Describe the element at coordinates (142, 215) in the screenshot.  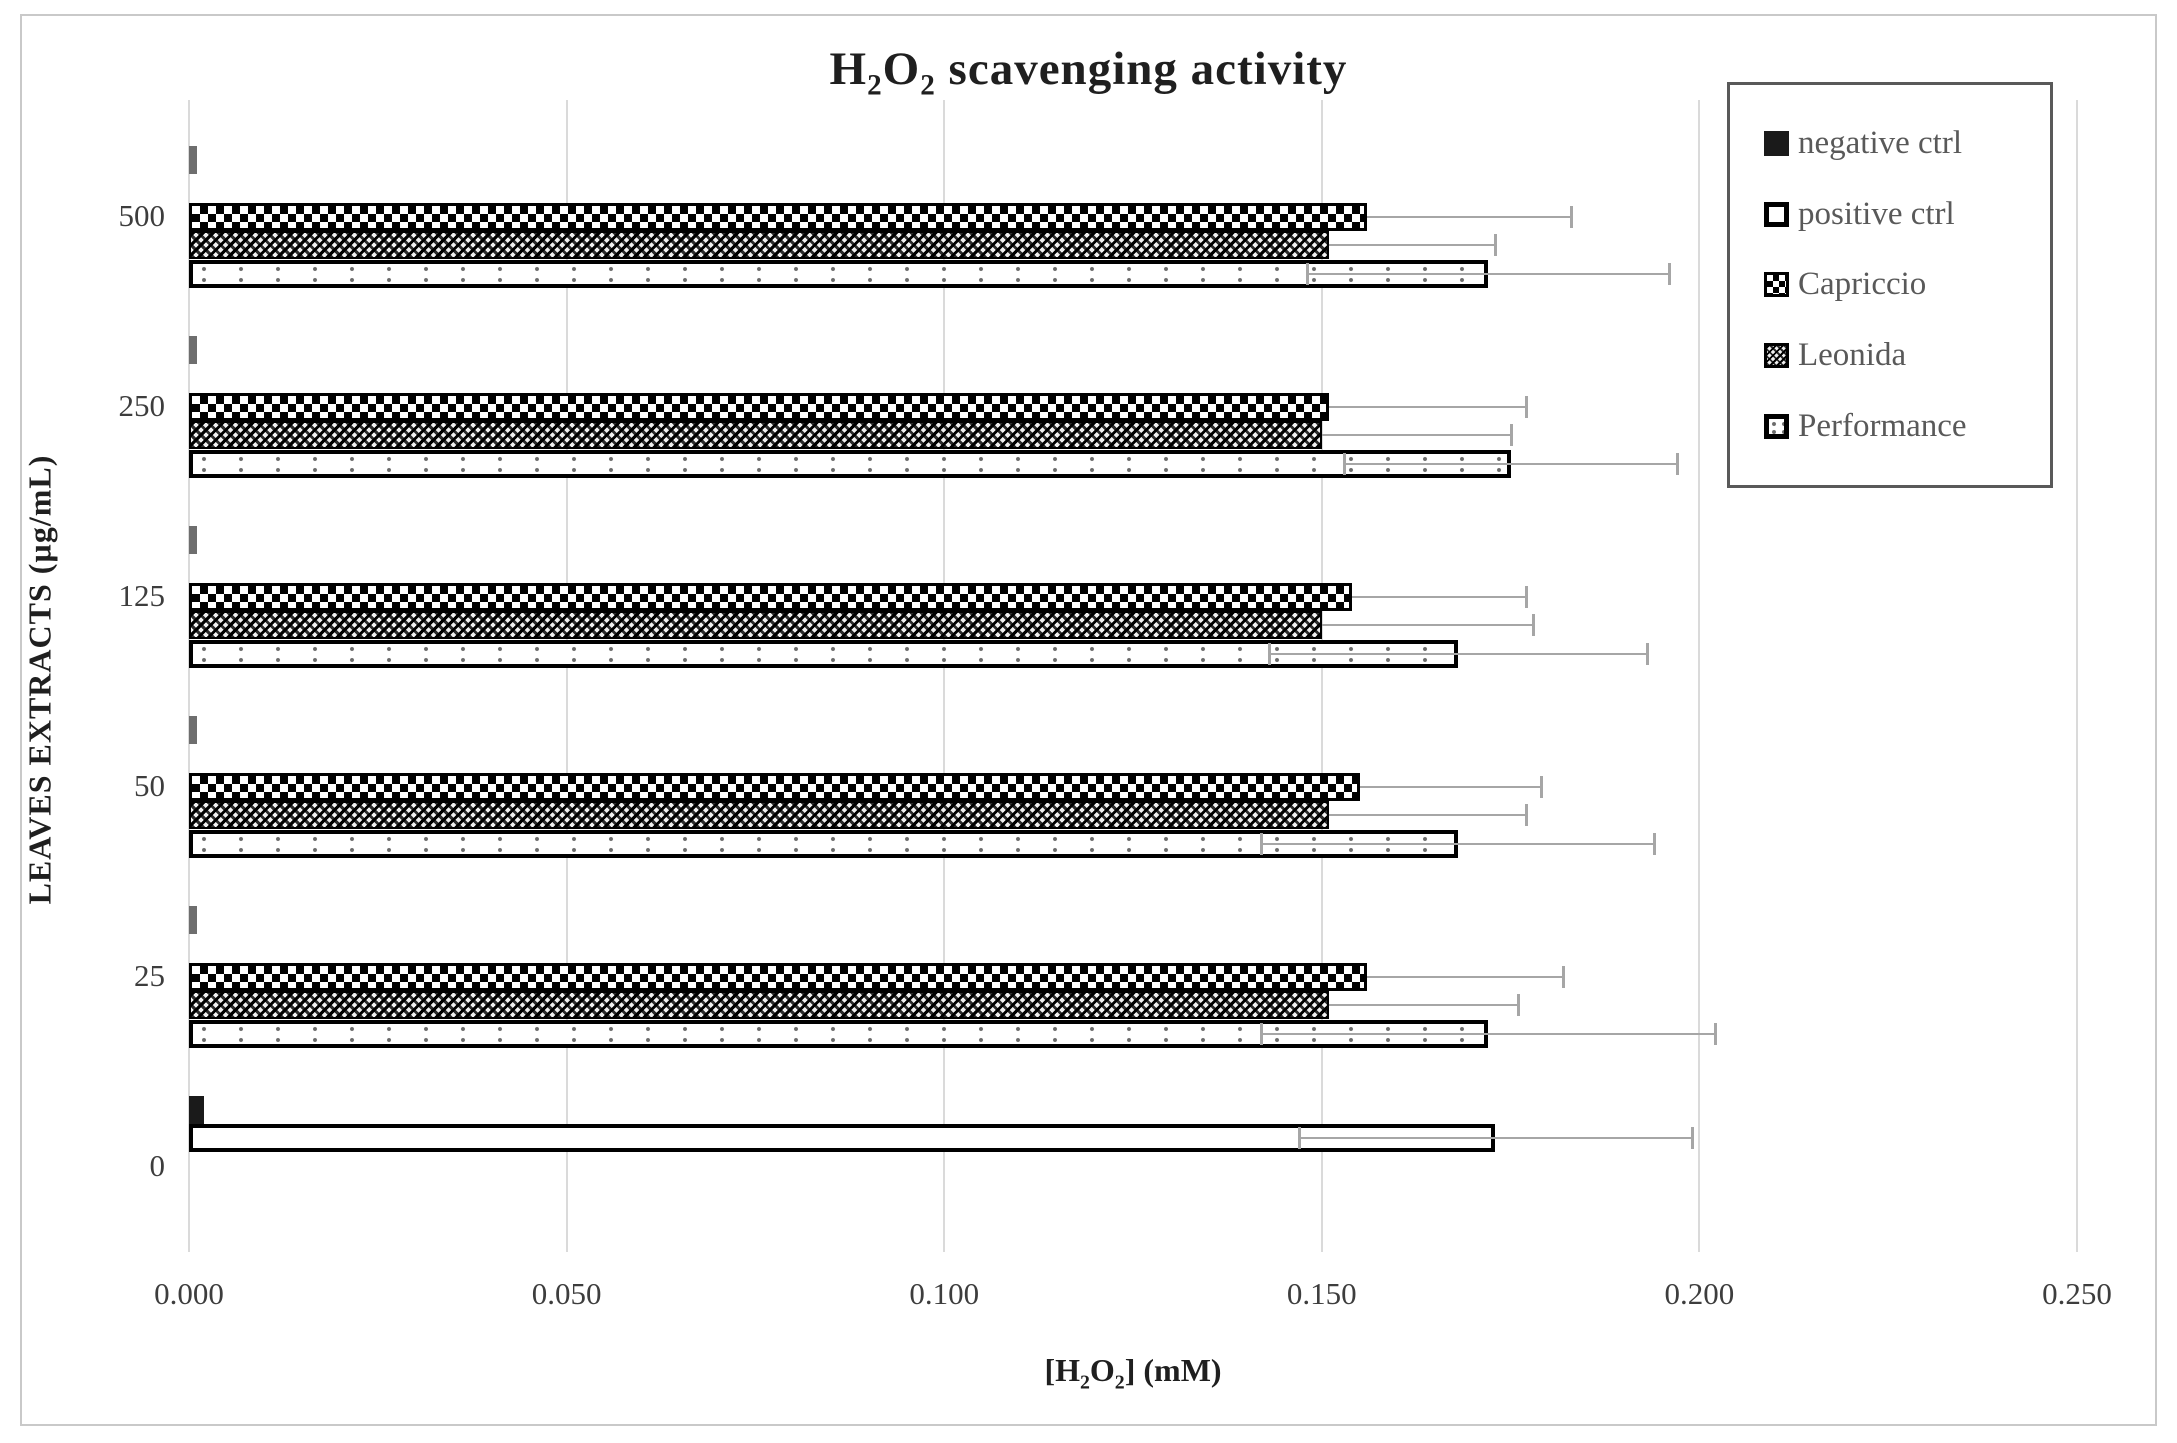
I see `y-category-label: 500` at that location.